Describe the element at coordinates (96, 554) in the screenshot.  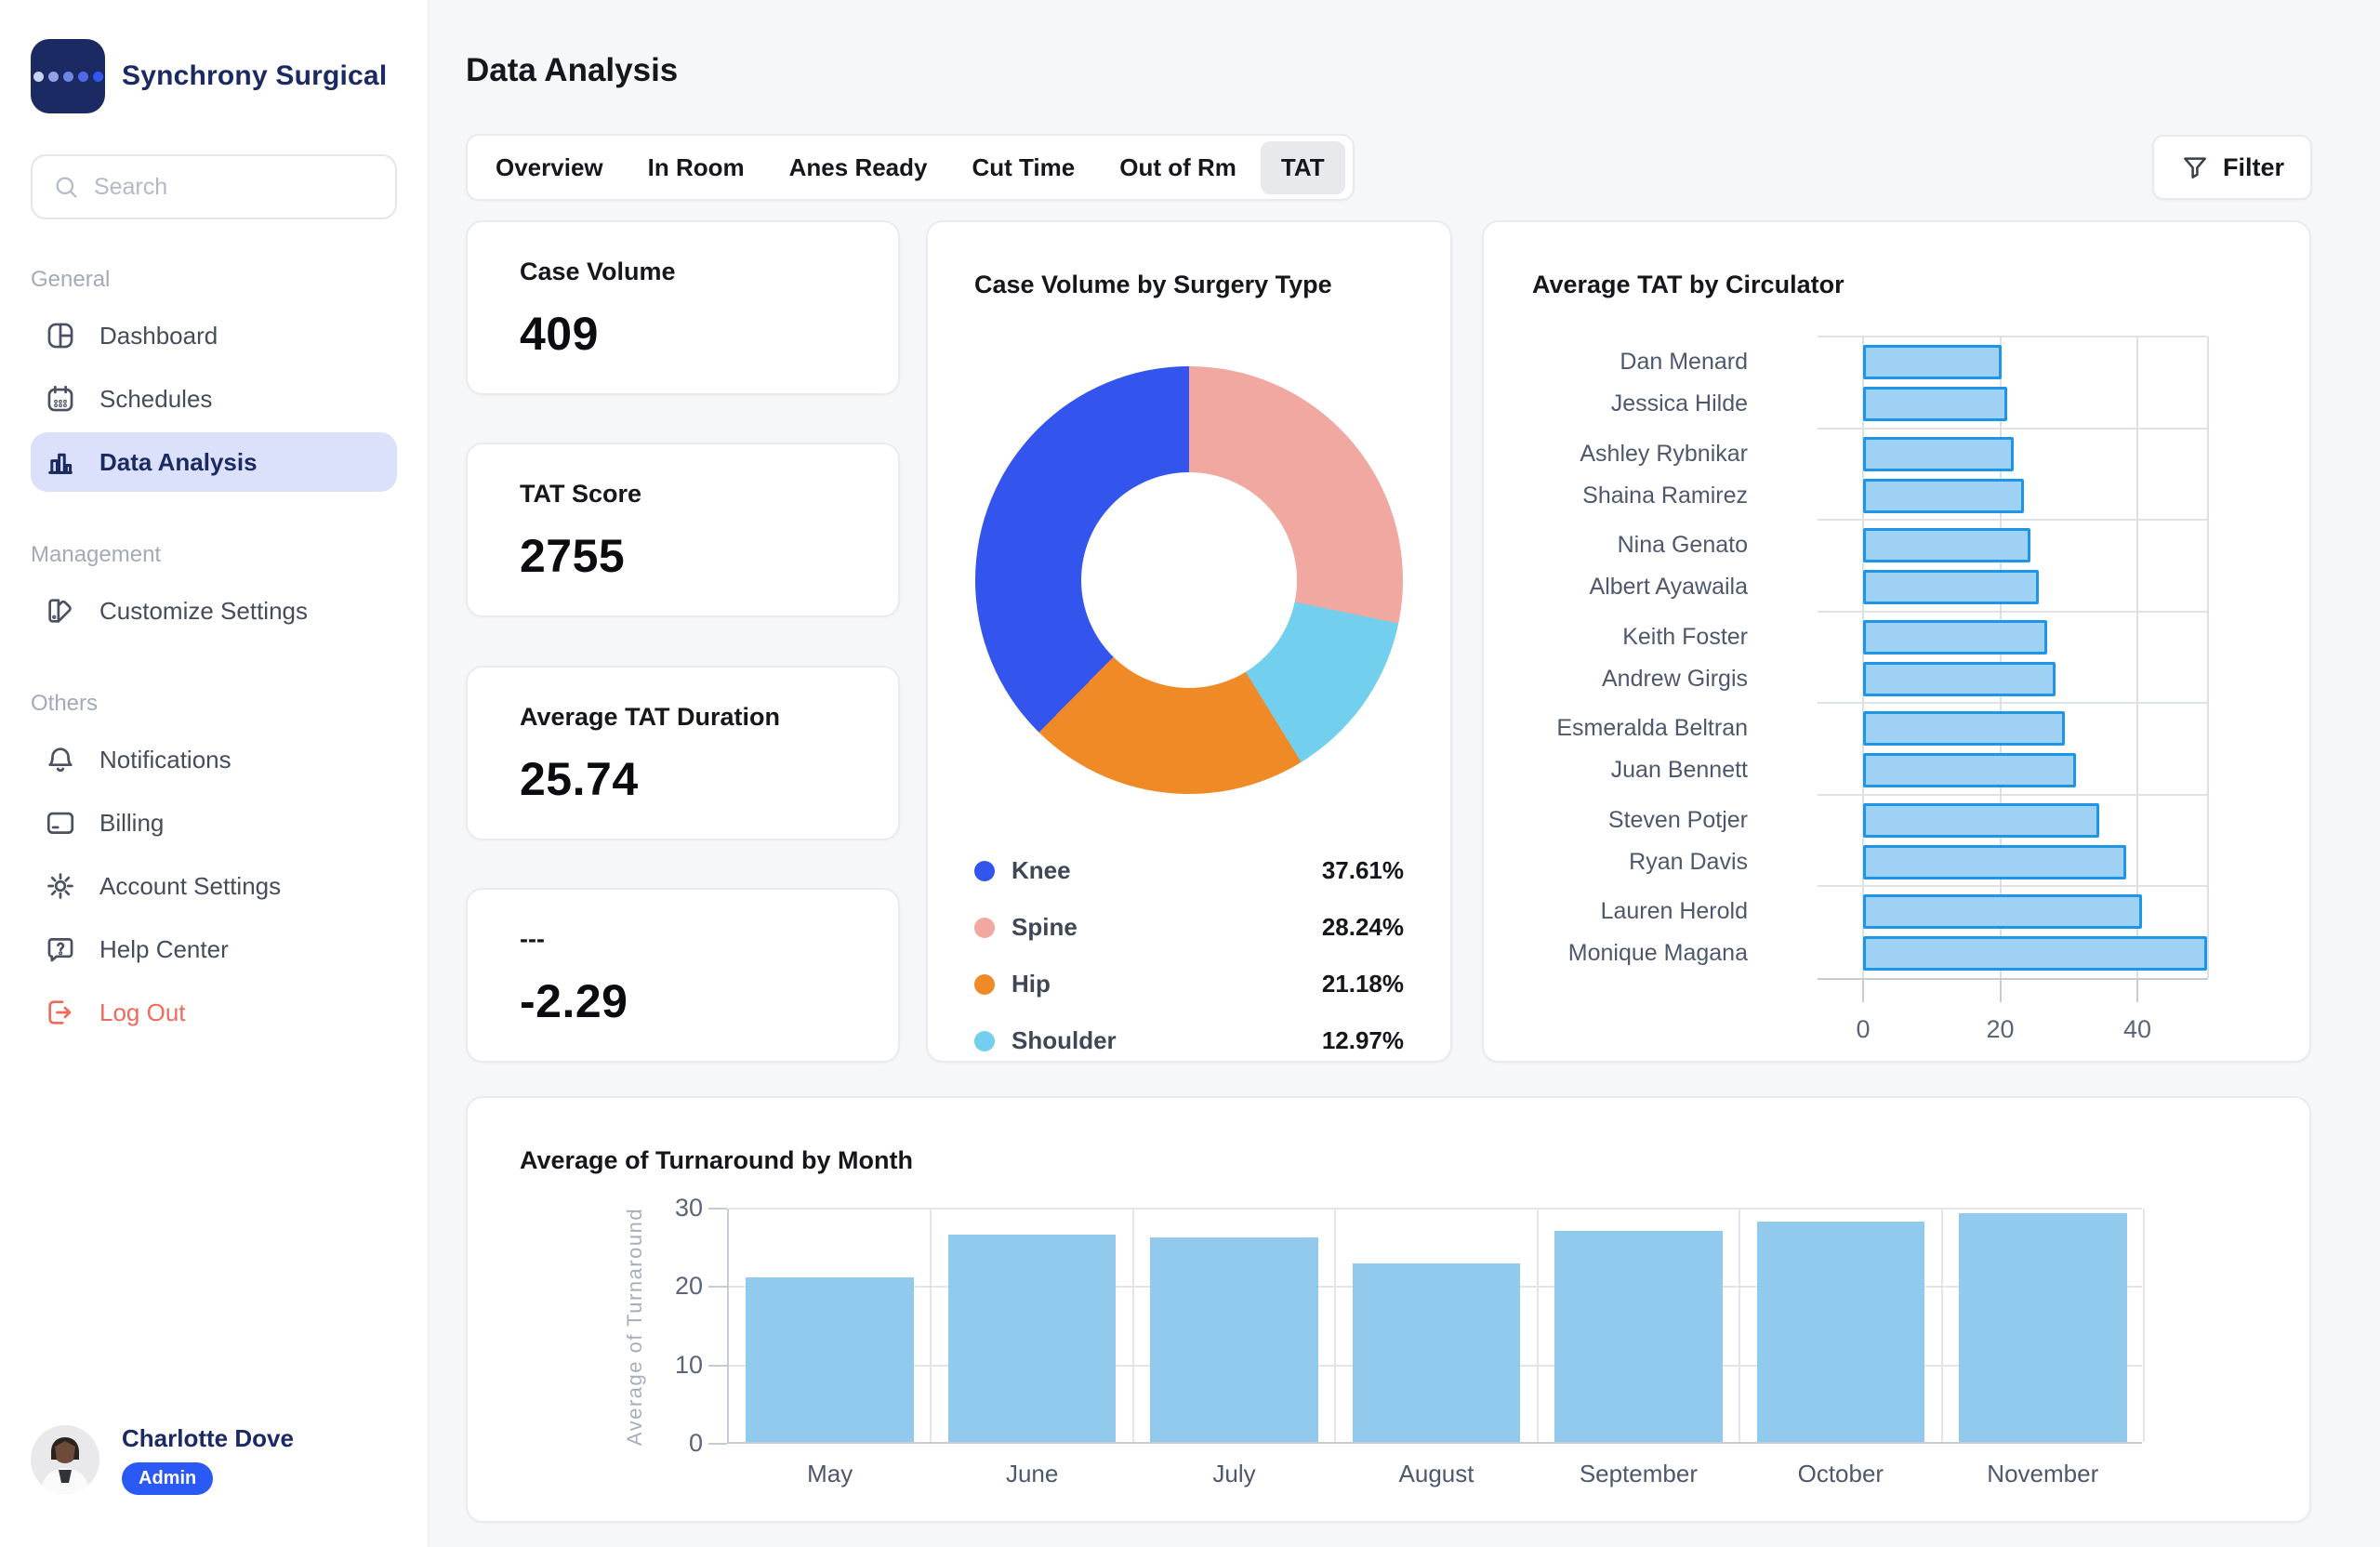
I see `nav-section-label-management: Management` at that location.